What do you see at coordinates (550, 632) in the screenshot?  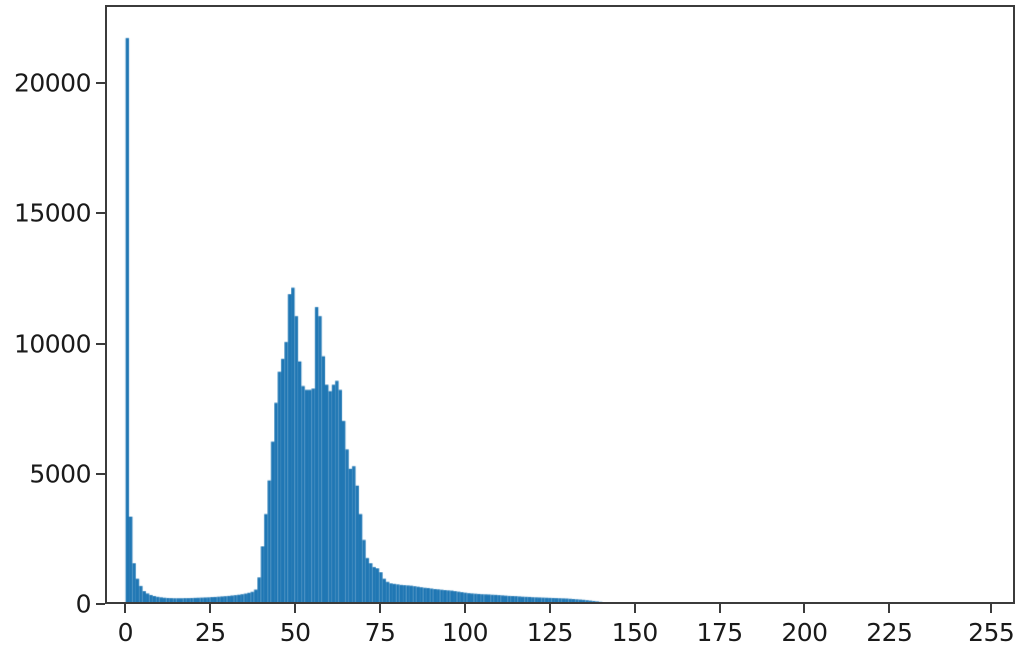 I see `x-tick-label: 125` at bounding box center [550, 632].